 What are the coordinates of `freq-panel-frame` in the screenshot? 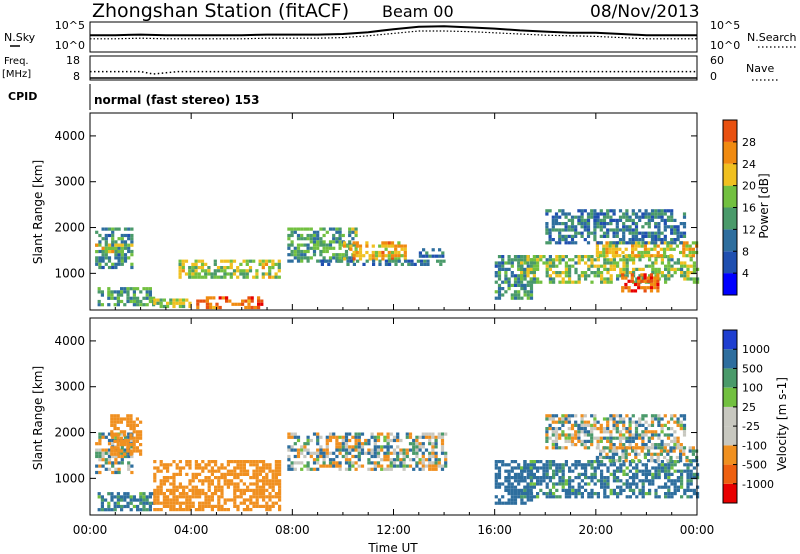 It's located at (393, 68).